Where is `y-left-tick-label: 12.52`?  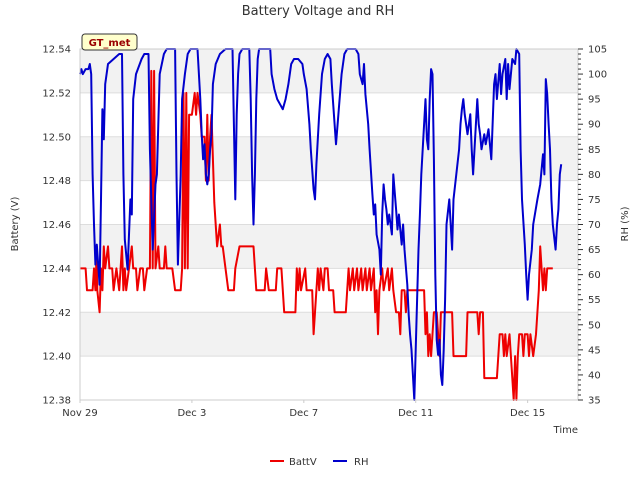
y-left-tick-label: 12.52 is located at coordinates (56, 93).